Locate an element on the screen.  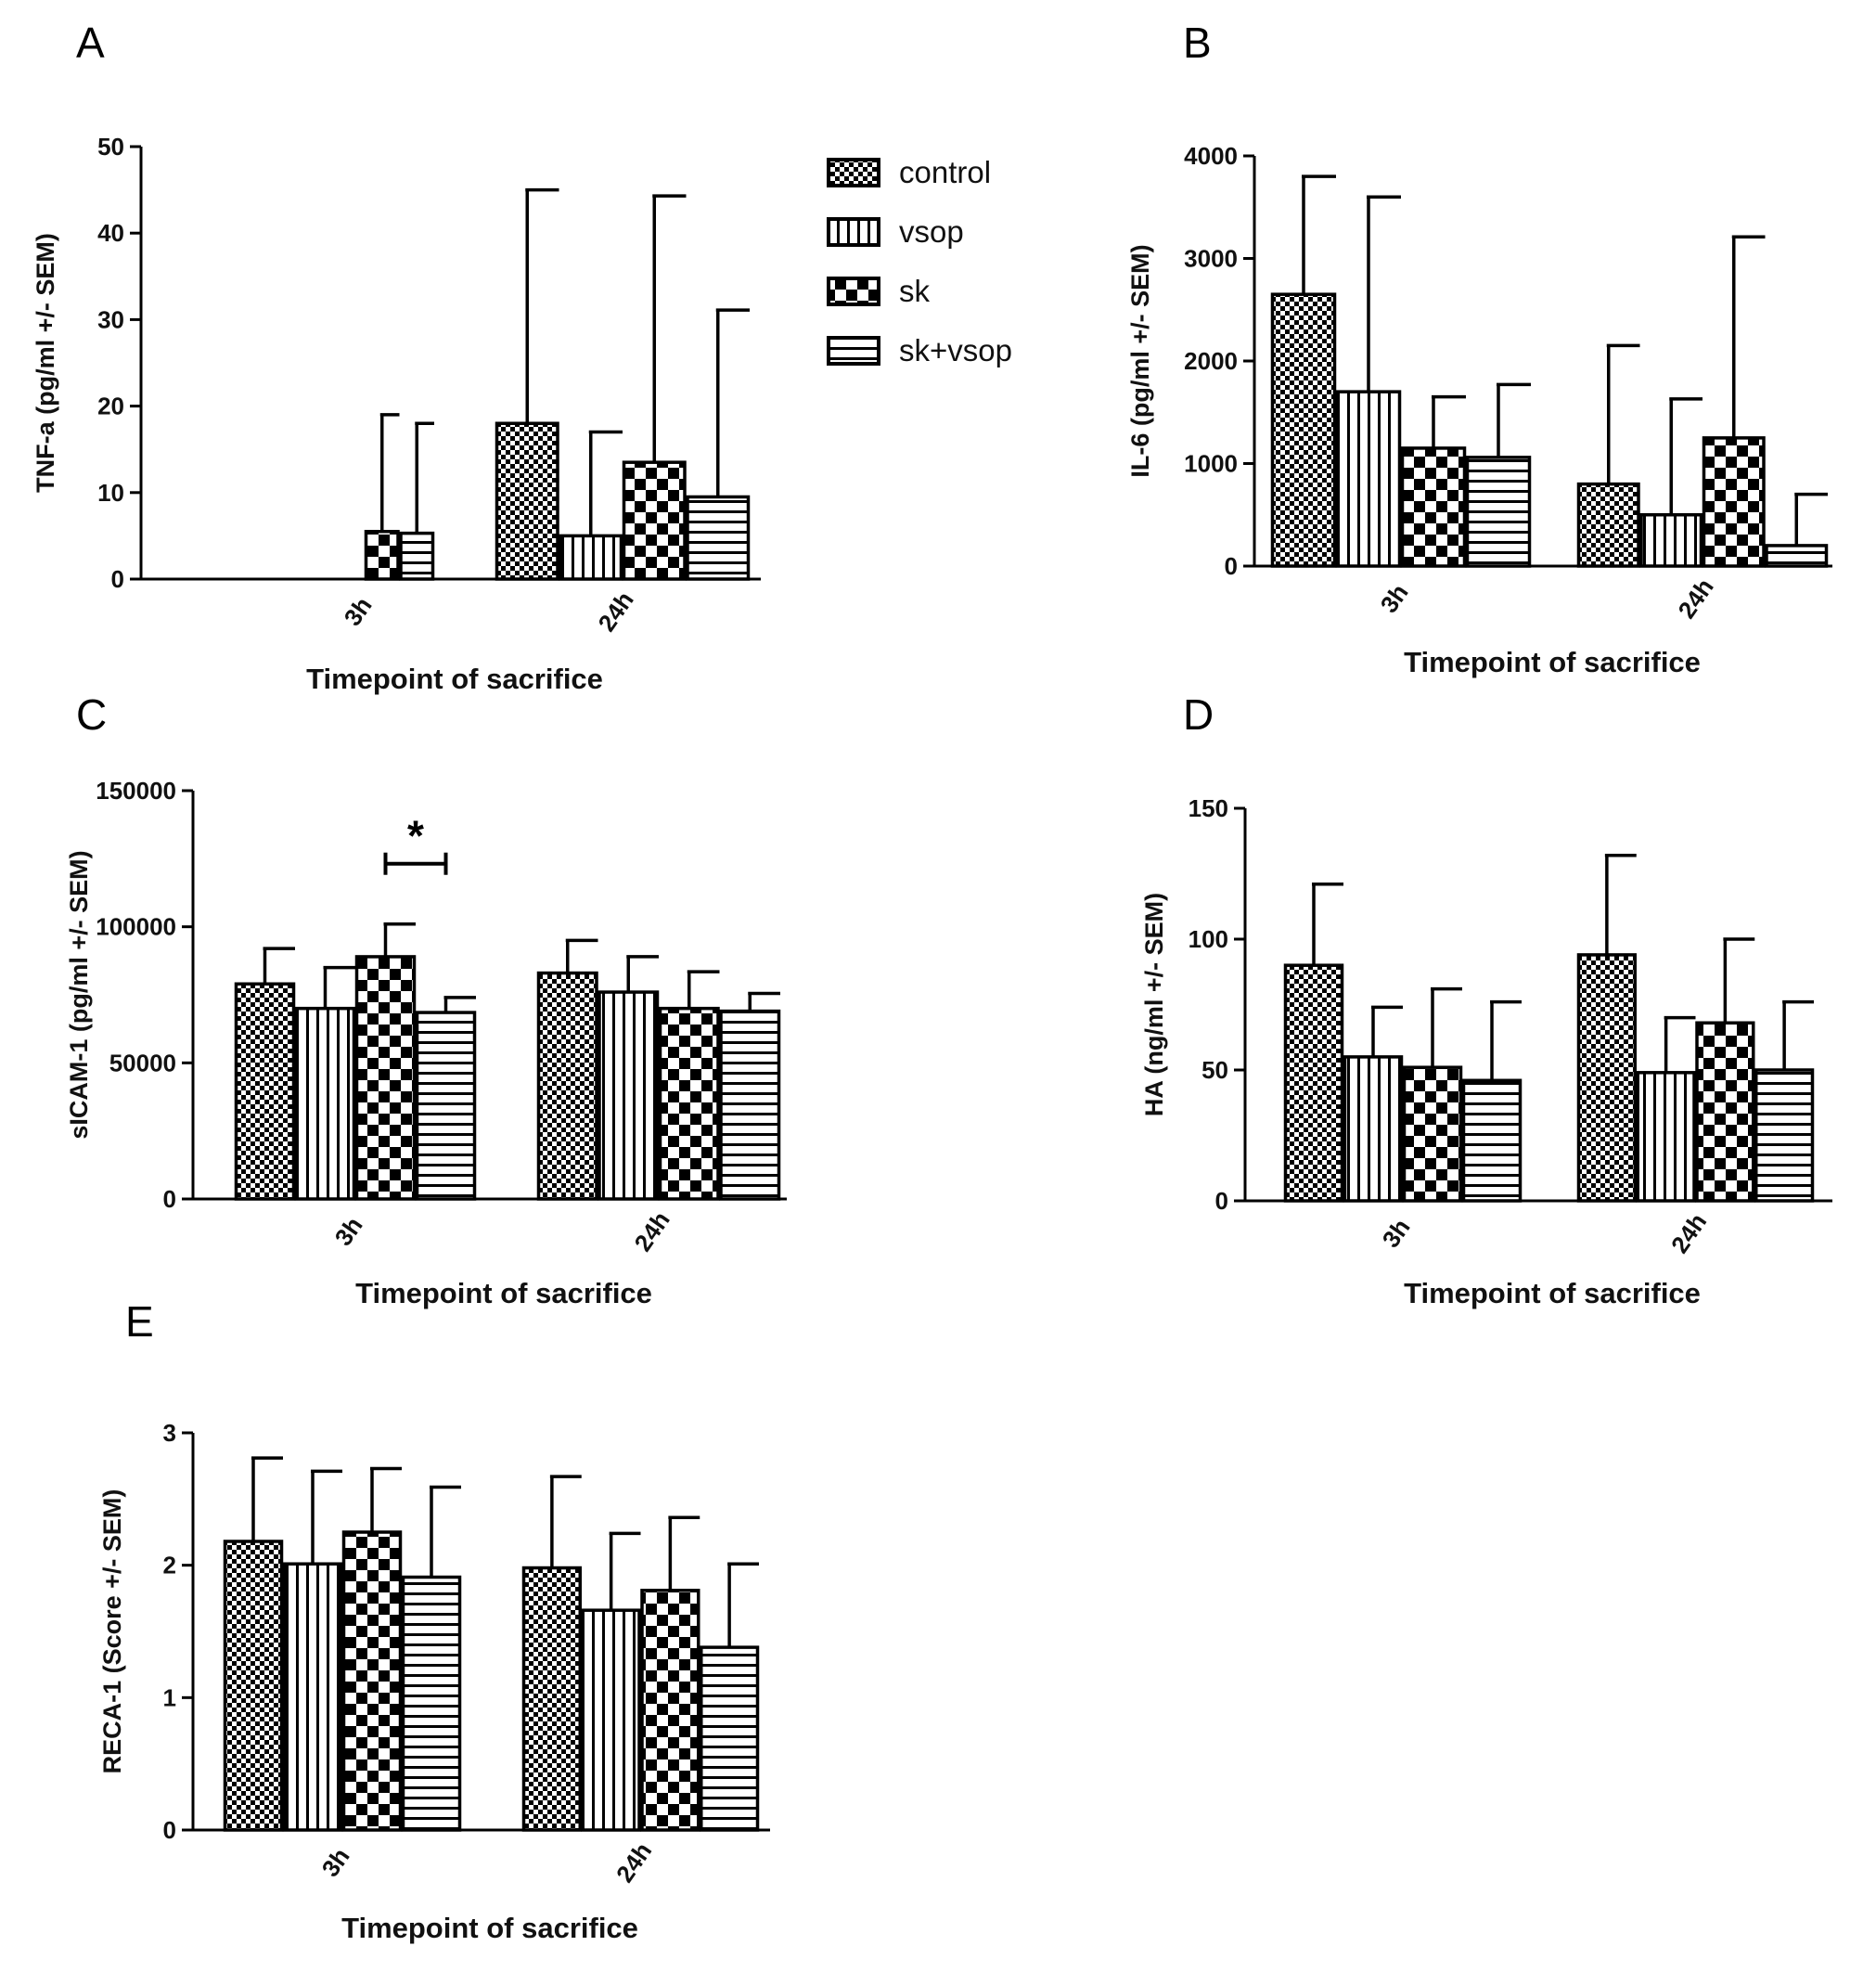
y-axis-label: RECA-1 (Score +/- SEM) is located at coordinates (112, 1632).